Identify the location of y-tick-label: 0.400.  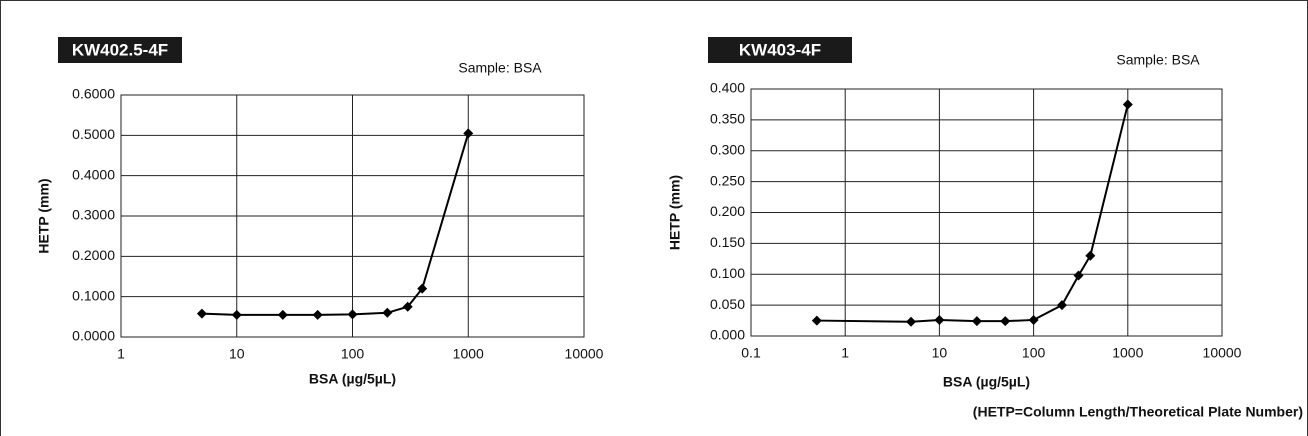
(727, 88).